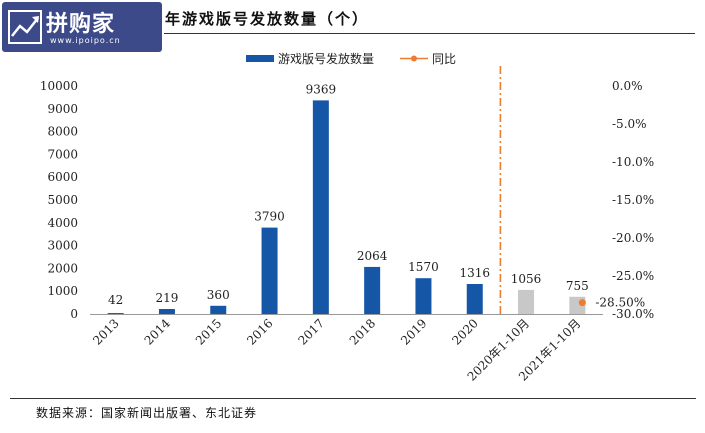 The width and height of the screenshot is (705, 433). What do you see at coordinates (633, 162) in the screenshot?
I see `right-tick-label: -10.0%` at bounding box center [633, 162].